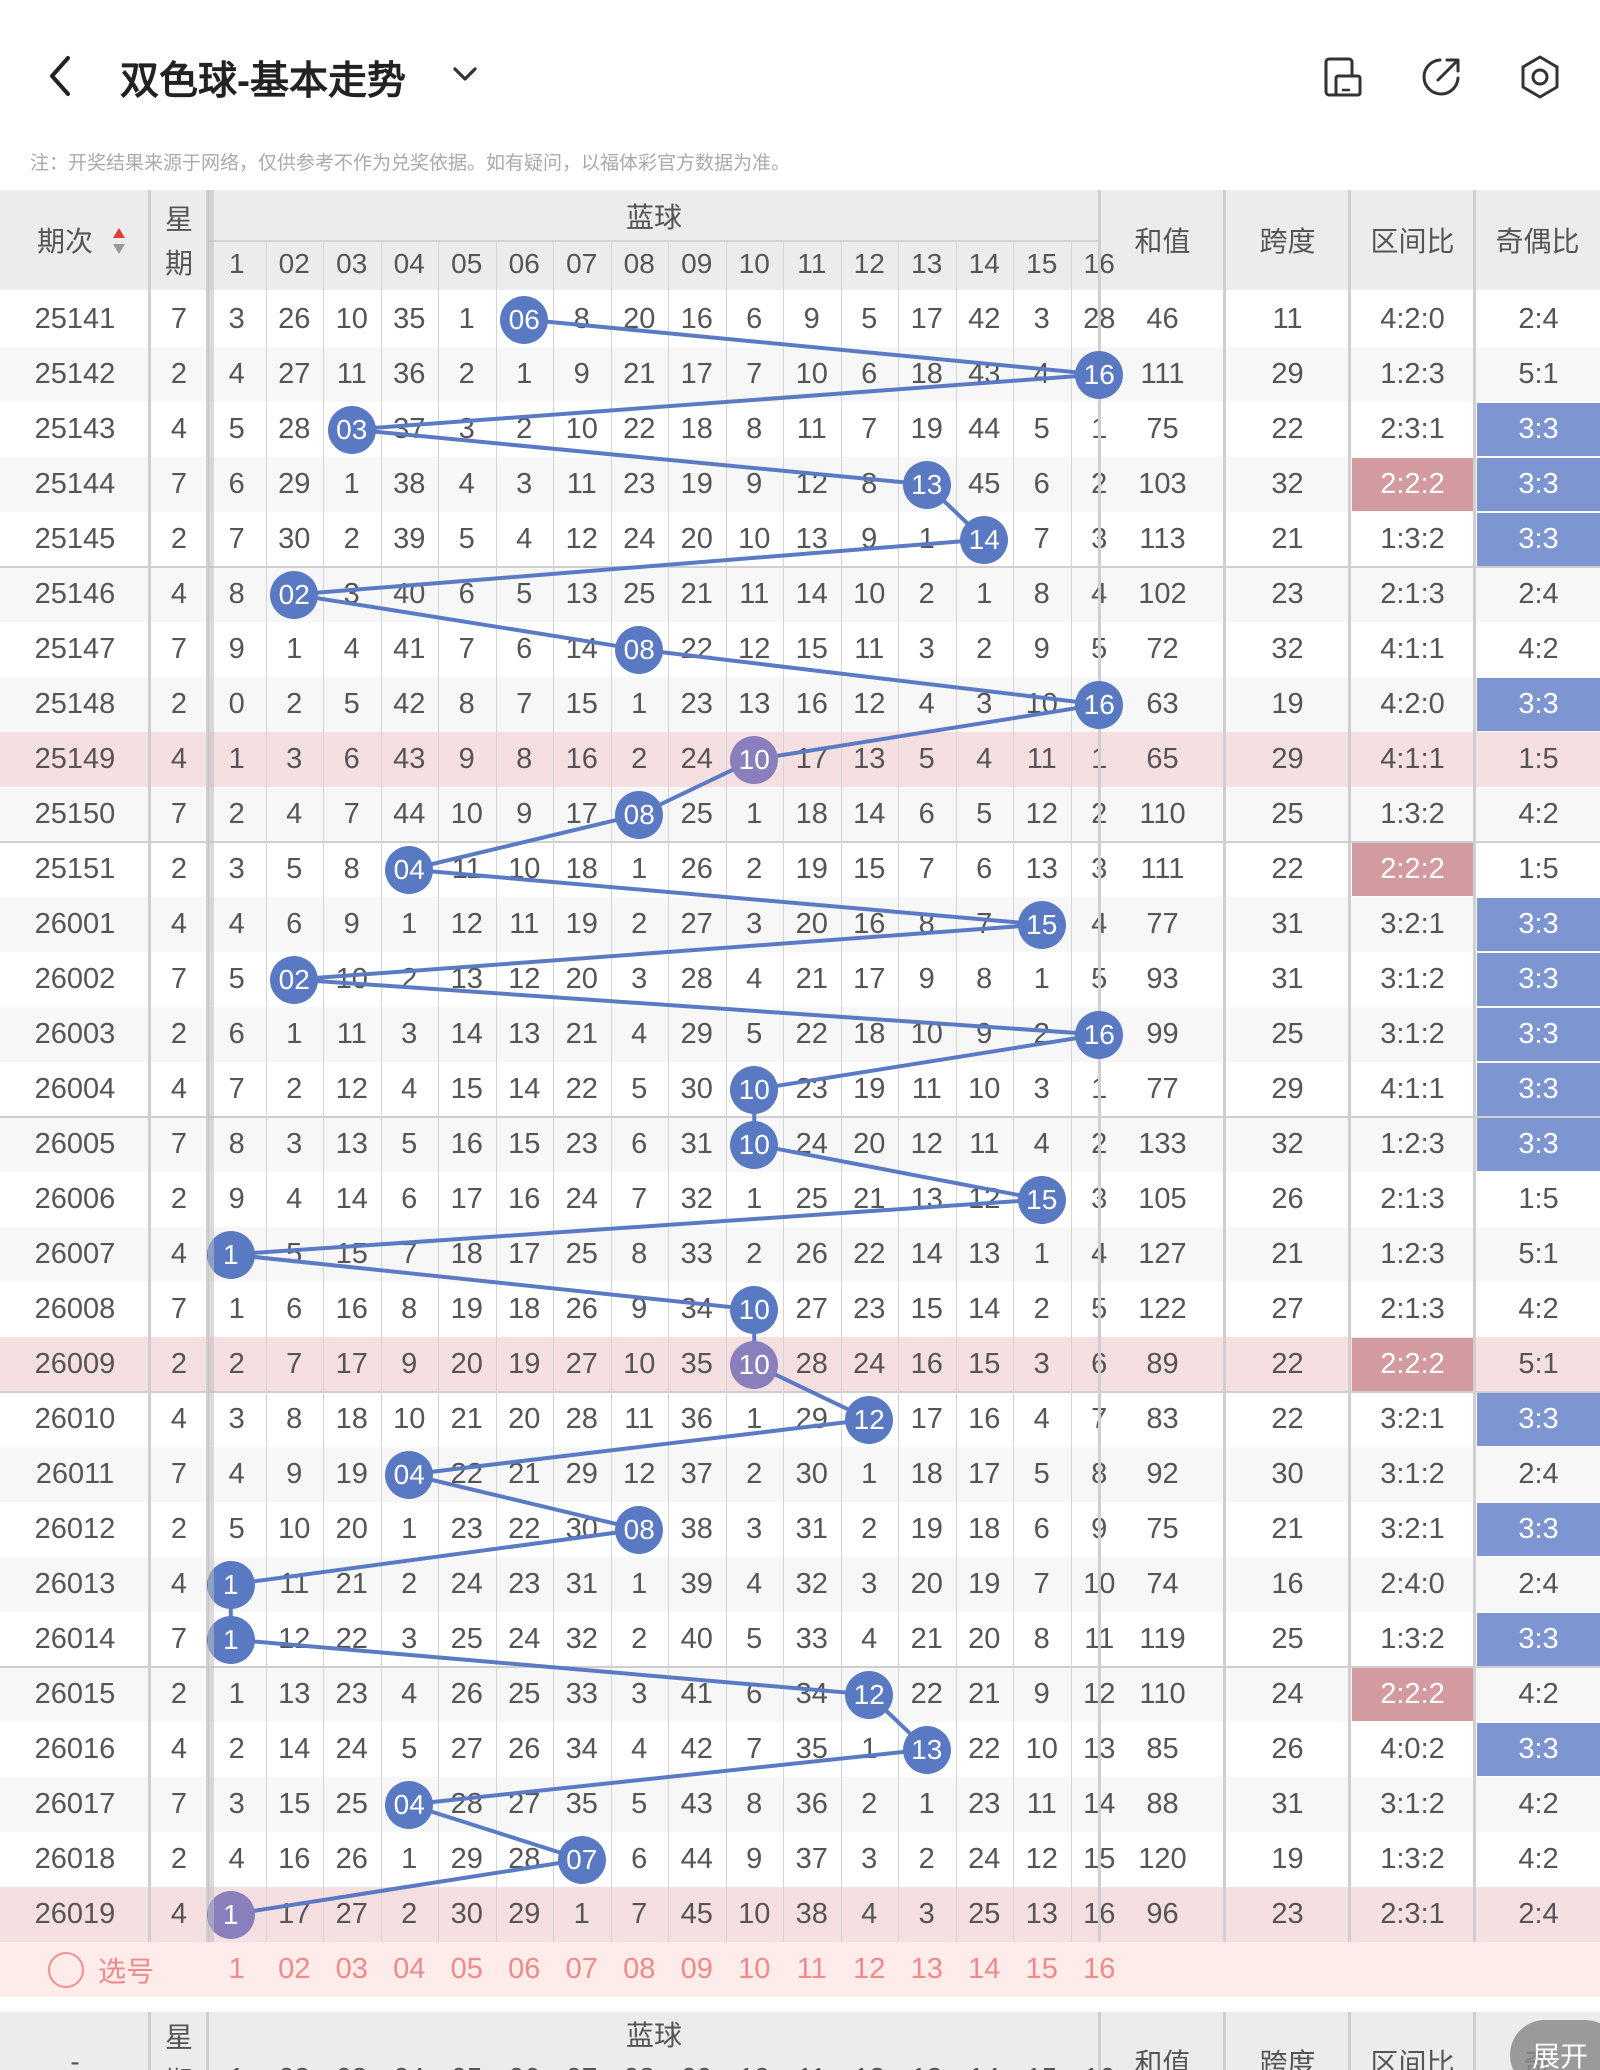 The width and height of the screenshot is (1600, 2070). What do you see at coordinates (1162, 1199) in the screenshot?
I see `row-sum: 105` at bounding box center [1162, 1199].